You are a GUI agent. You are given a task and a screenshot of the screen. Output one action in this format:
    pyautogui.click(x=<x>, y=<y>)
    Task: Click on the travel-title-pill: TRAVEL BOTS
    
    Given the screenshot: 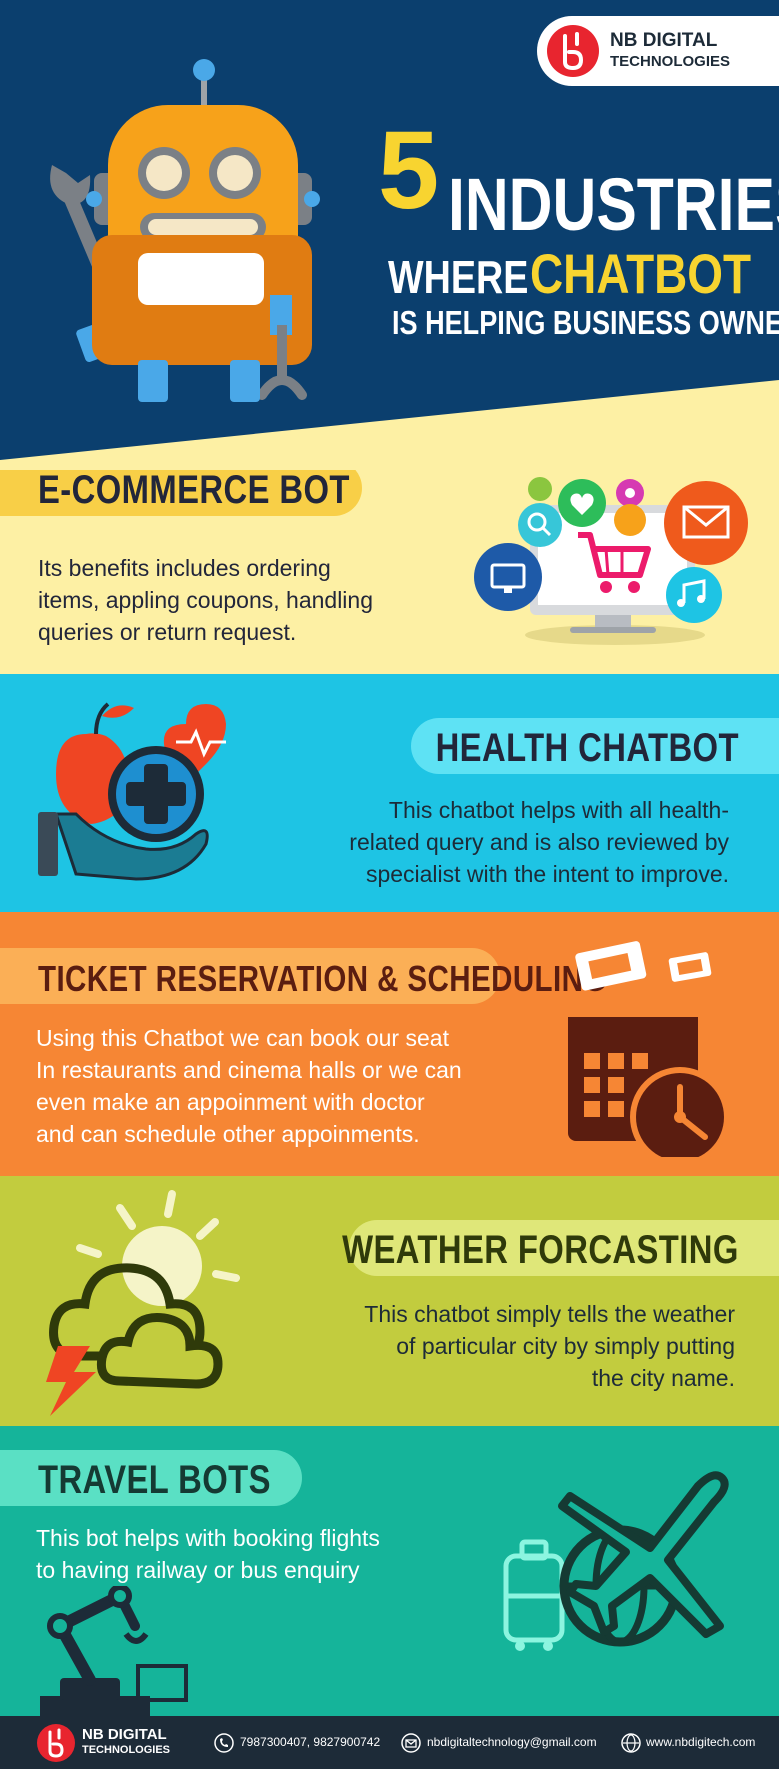 What is the action you would take?
    pyautogui.click(x=151, y=1478)
    